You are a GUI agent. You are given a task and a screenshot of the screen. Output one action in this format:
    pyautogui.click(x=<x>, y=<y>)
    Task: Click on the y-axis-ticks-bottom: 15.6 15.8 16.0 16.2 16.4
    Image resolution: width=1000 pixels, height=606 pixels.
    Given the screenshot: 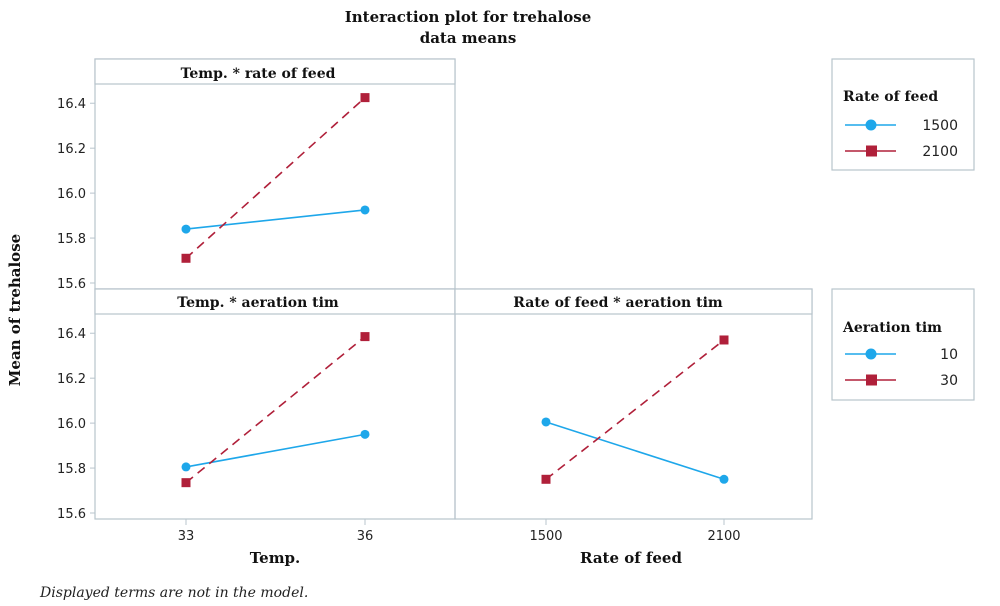 What is the action you would take?
    pyautogui.click(x=76, y=424)
    